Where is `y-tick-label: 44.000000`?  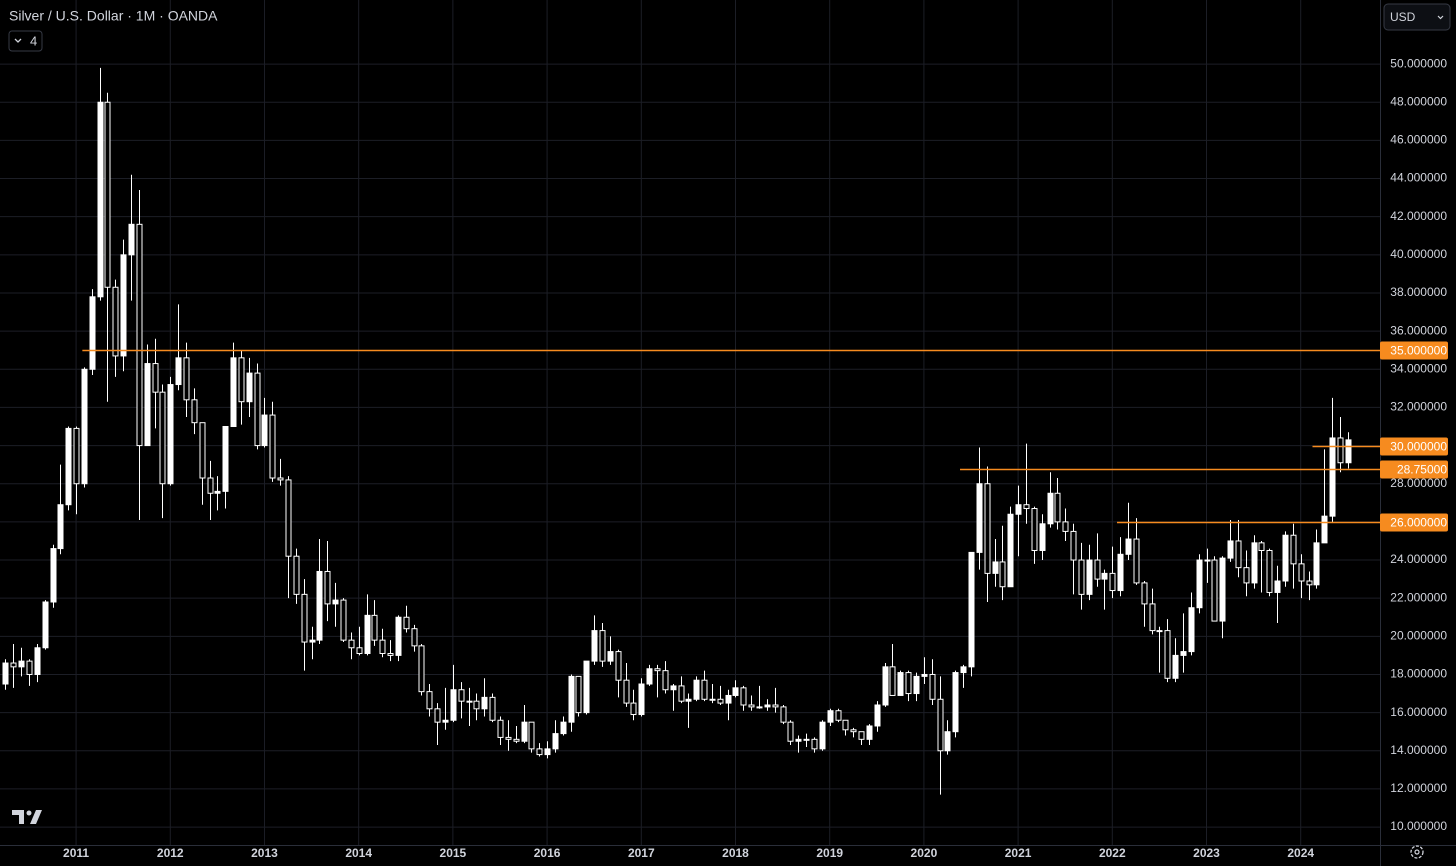 y-tick-label: 44.000000 is located at coordinates (1418, 178).